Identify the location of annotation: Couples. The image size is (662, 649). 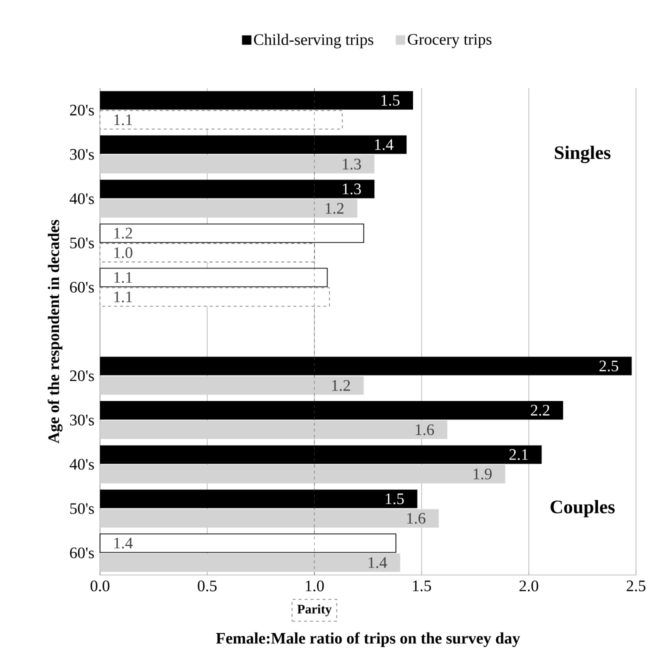
(582, 509).